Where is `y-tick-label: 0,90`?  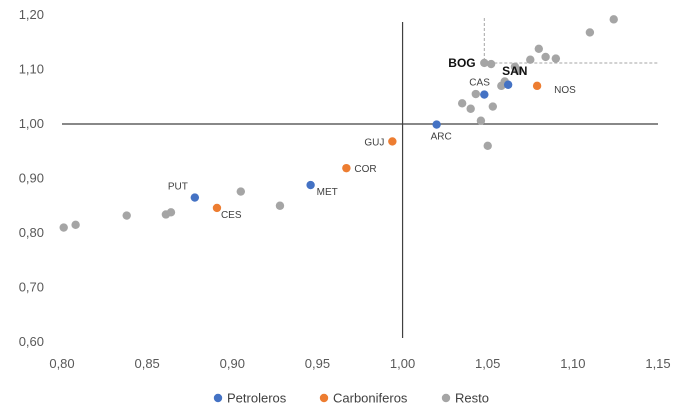
y-tick-label: 0,90 is located at coordinates (31, 178).